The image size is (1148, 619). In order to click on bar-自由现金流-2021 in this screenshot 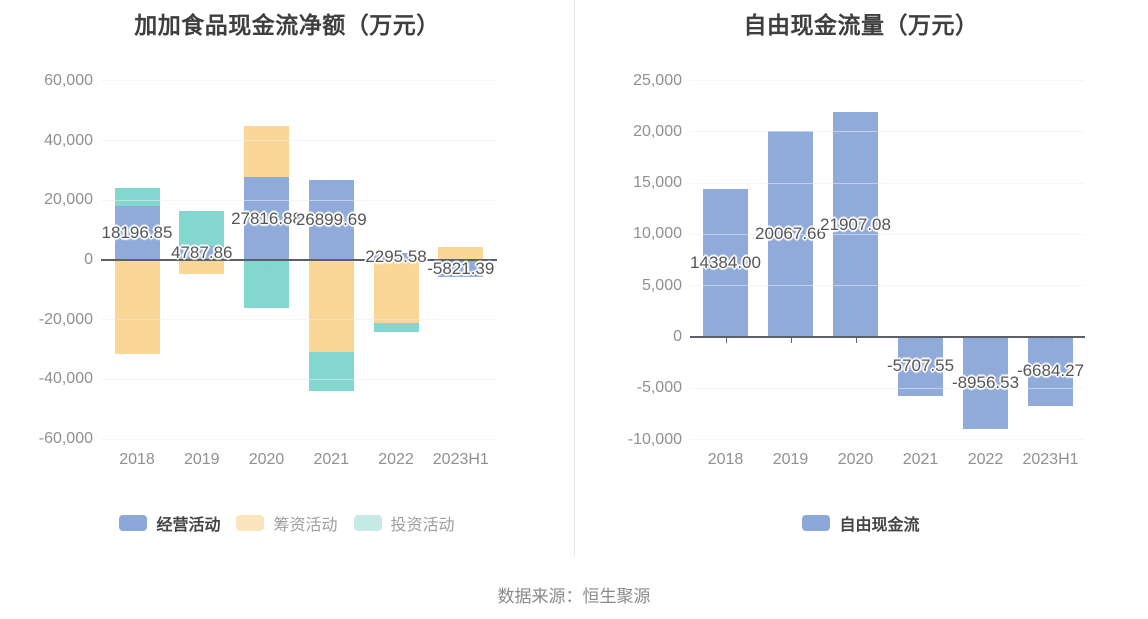, I will do `click(920, 366)`.